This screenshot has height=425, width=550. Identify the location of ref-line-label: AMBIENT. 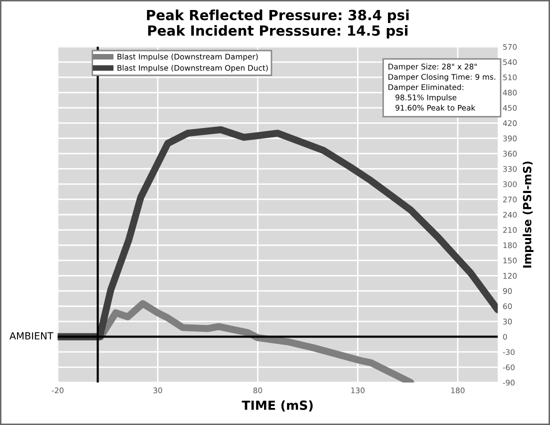
(31, 336).